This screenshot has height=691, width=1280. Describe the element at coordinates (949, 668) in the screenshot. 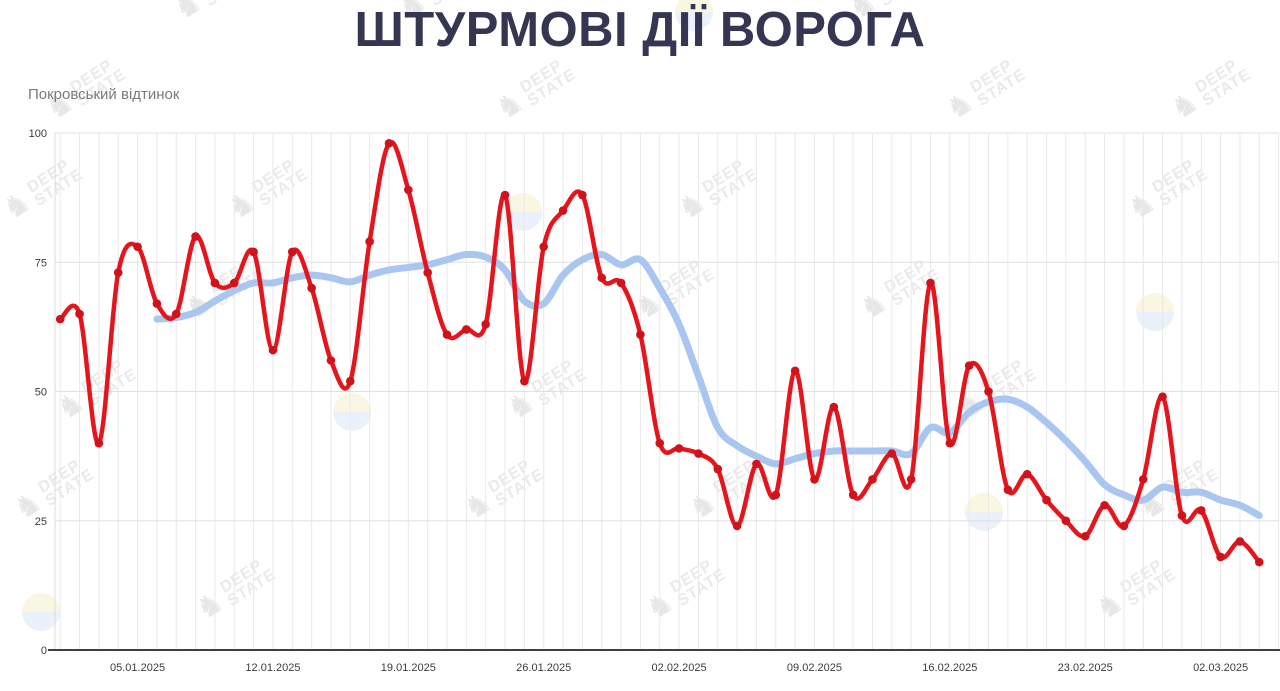

I see `x-tick-label: 16.02.2025` at that location.